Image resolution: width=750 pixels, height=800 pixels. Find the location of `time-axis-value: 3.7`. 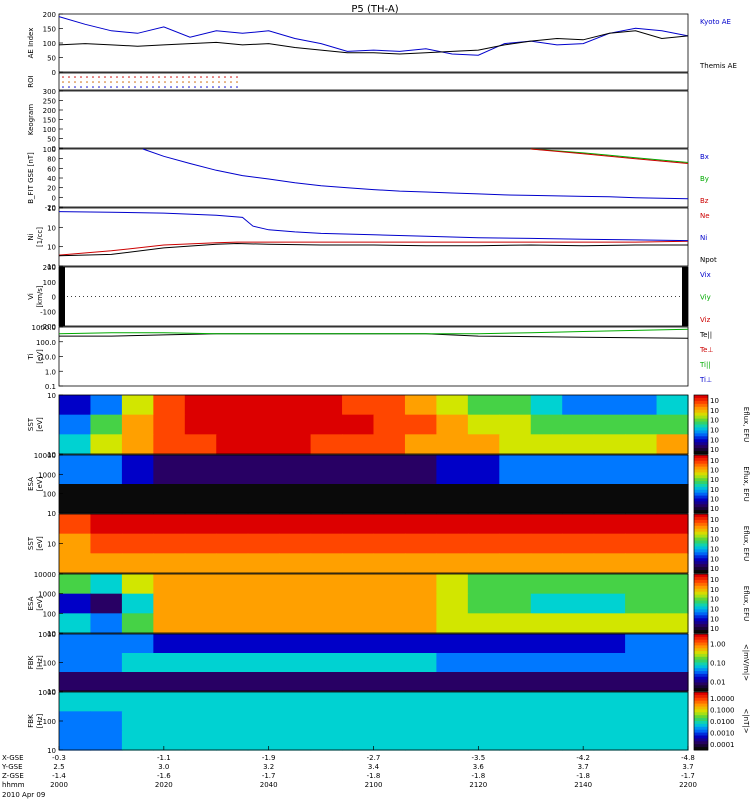

time-axis-value: 3.7 is located at coordinates (687, 767).